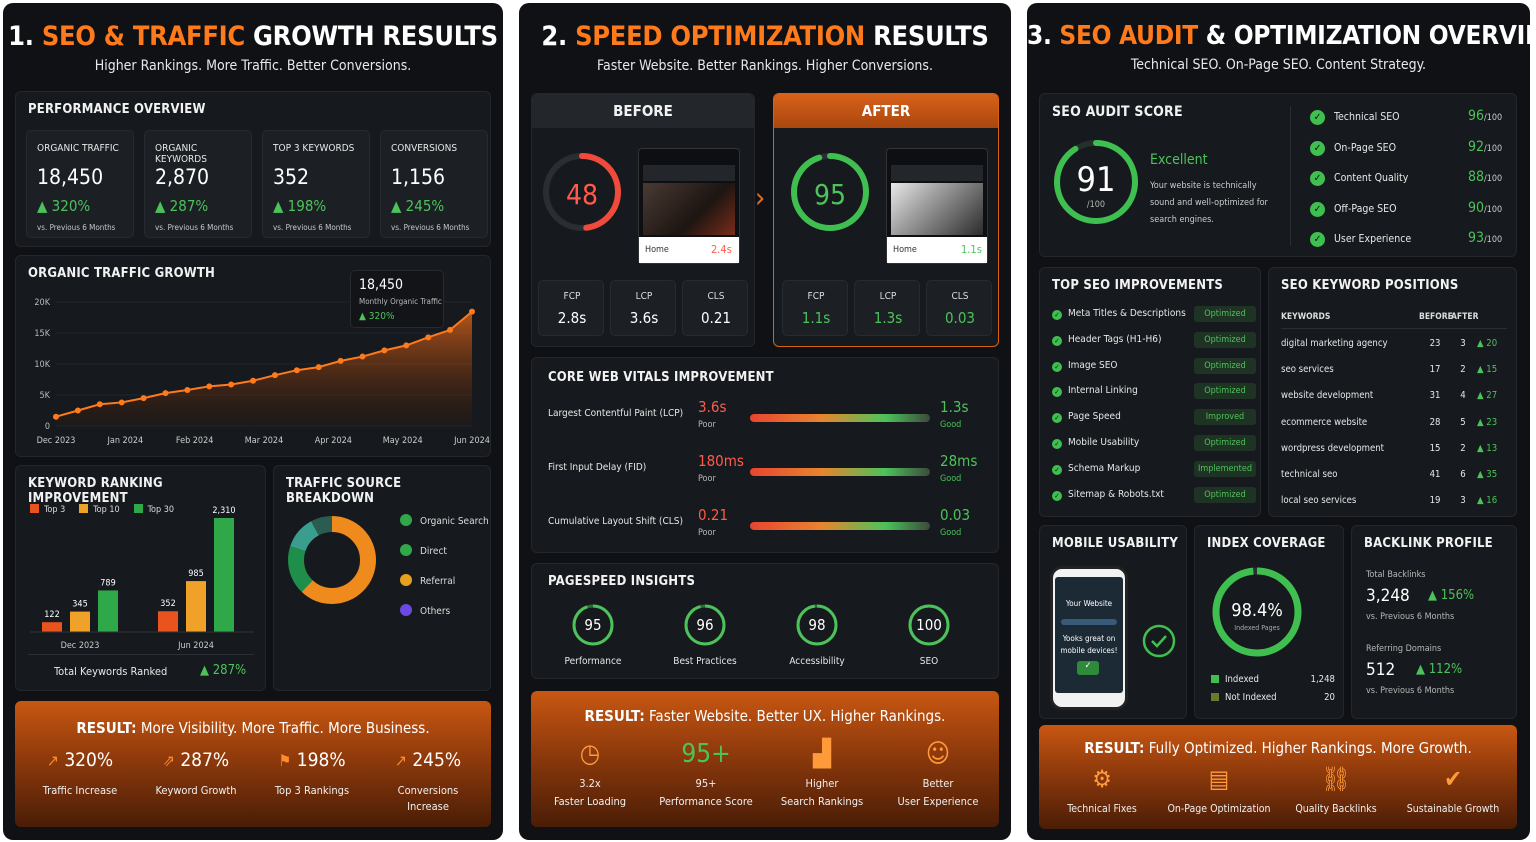 Image resolution: width=1536 pixels, height=842 pixels. I want to click on pos-before: 41, so click(1435, 474).